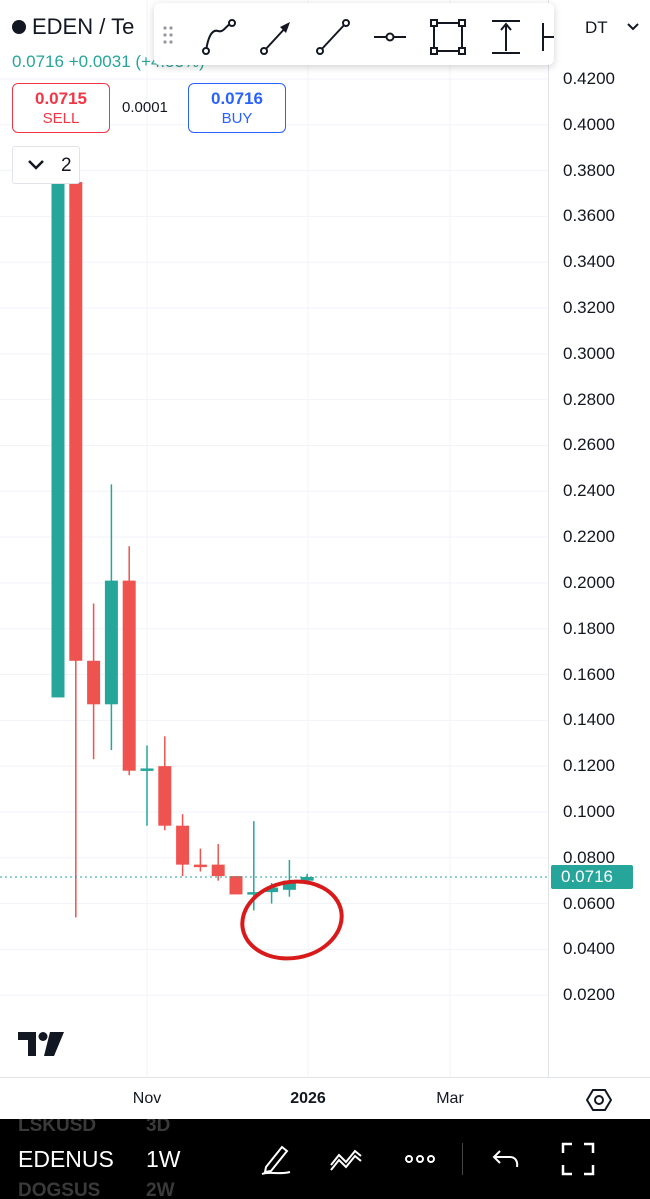 The height and width of the screenshot is (1199, 650). What do you see at coordinates (145, 107) in the screenshot?
I see `spread-value: 0.0001` at bounding box center [145, 107].